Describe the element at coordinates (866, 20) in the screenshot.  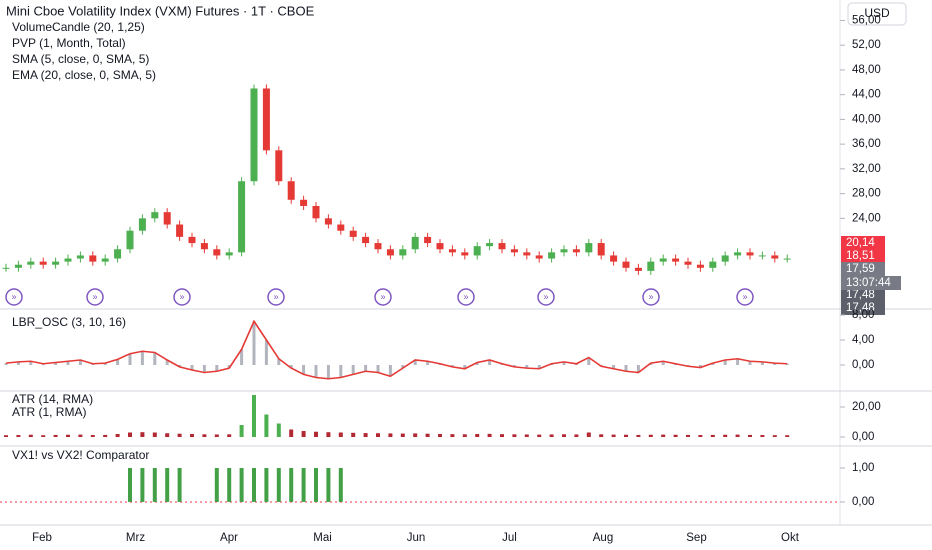
I see `y-tick-label: 56,00` at that location.